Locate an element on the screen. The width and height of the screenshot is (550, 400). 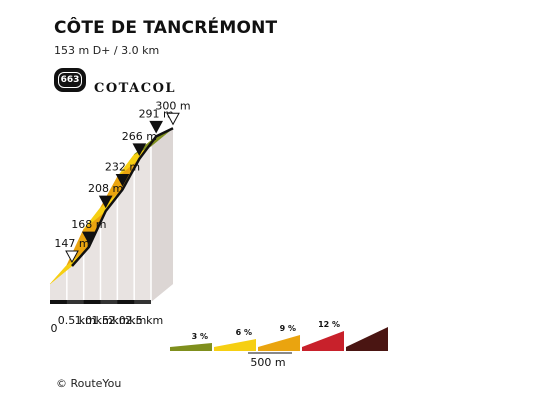
distance-tick-label: 0 is located at coordinates (54, 328).